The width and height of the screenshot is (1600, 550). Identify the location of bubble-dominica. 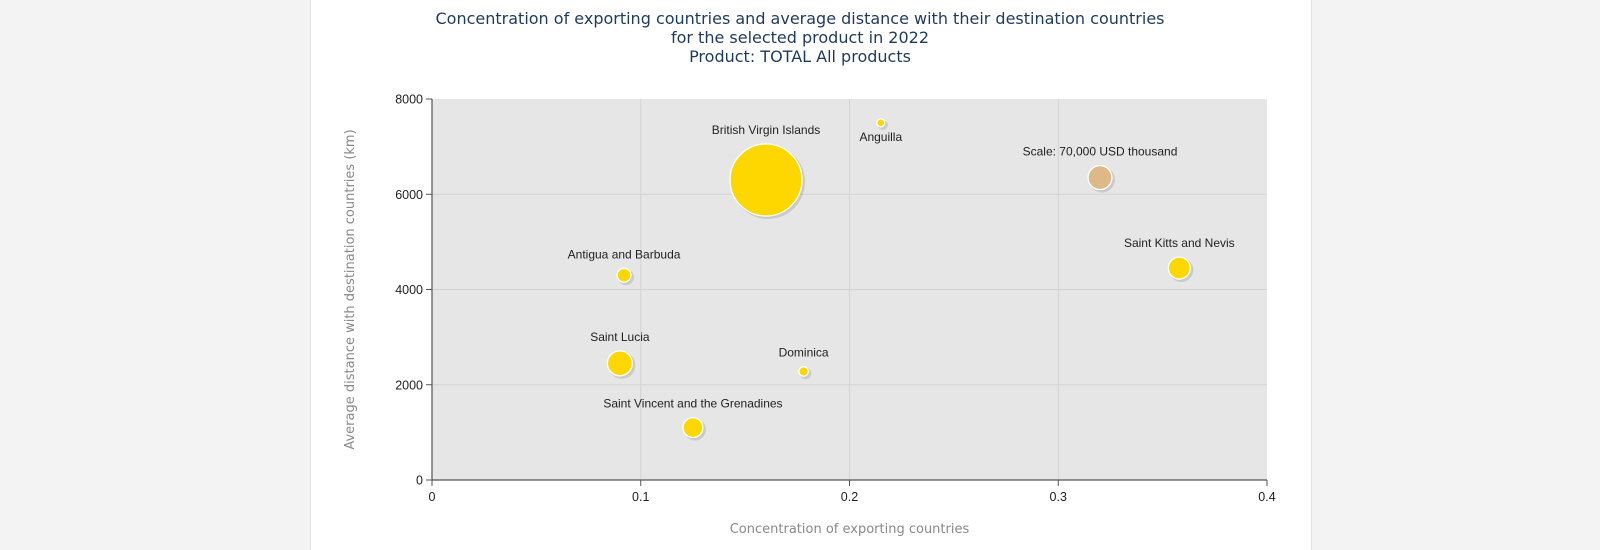
(805, 373).